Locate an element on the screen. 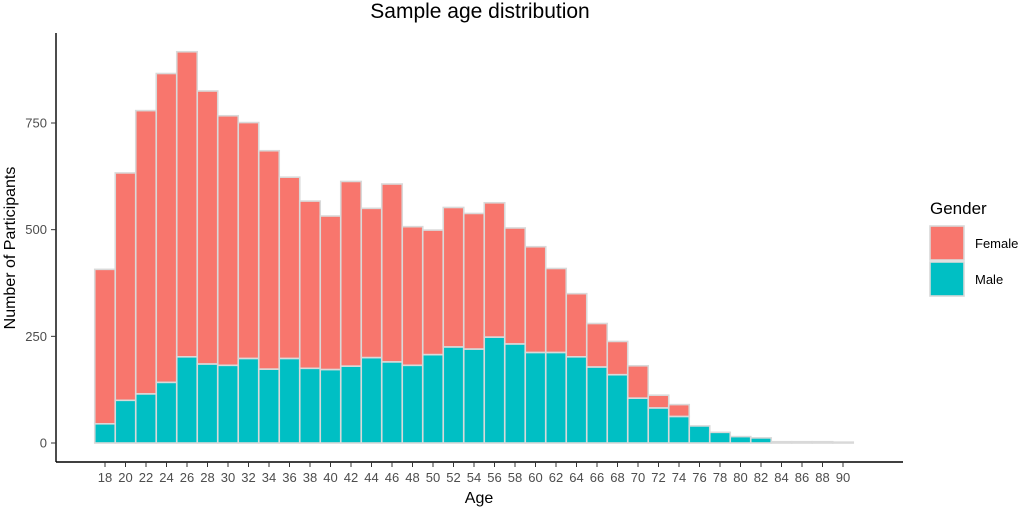 This screenshot has width=1024, height=508. x-tick-label-62: 62 is located at coordinates (556, 477).